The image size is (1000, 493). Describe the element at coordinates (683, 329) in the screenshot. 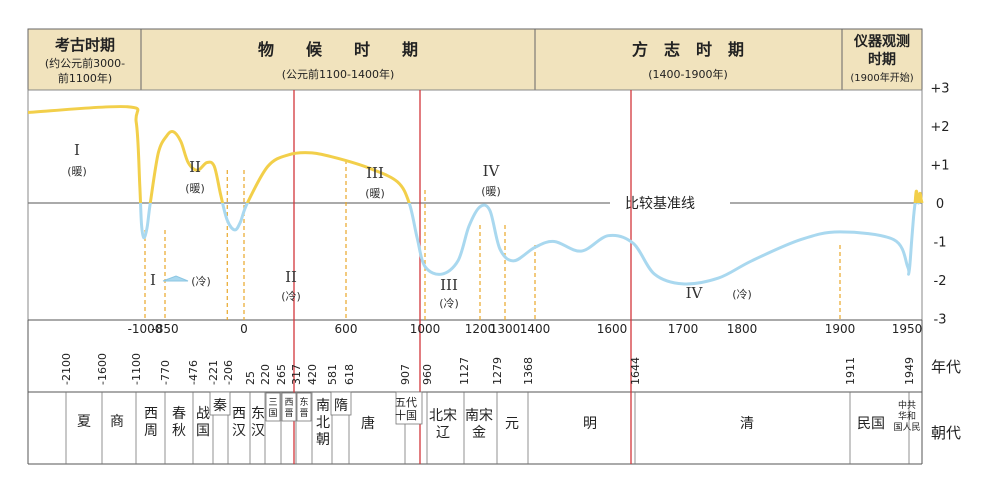

I see `x-tick-label: 1700` at that location.